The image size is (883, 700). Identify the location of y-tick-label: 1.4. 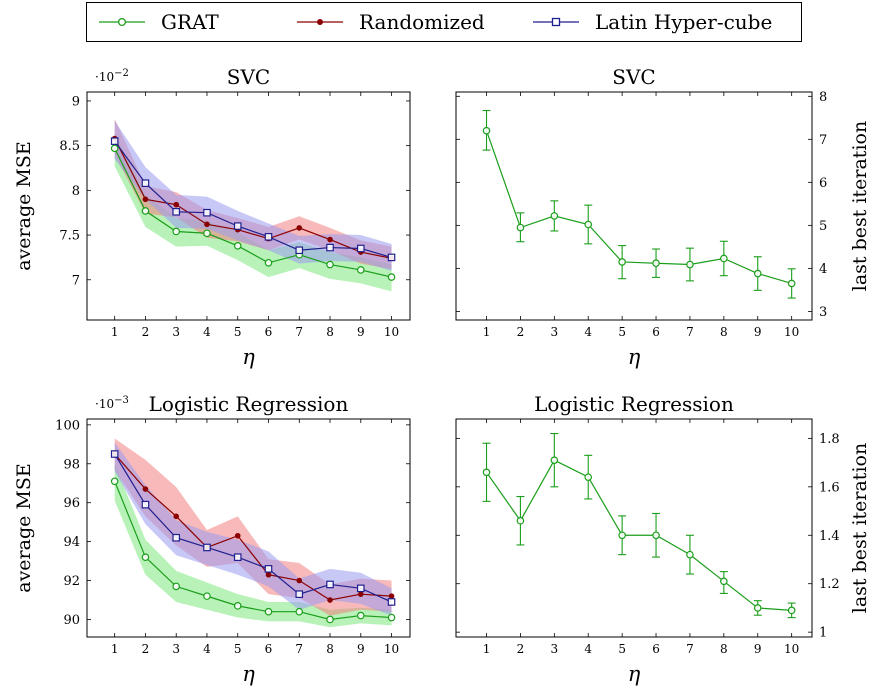
(829, 536).